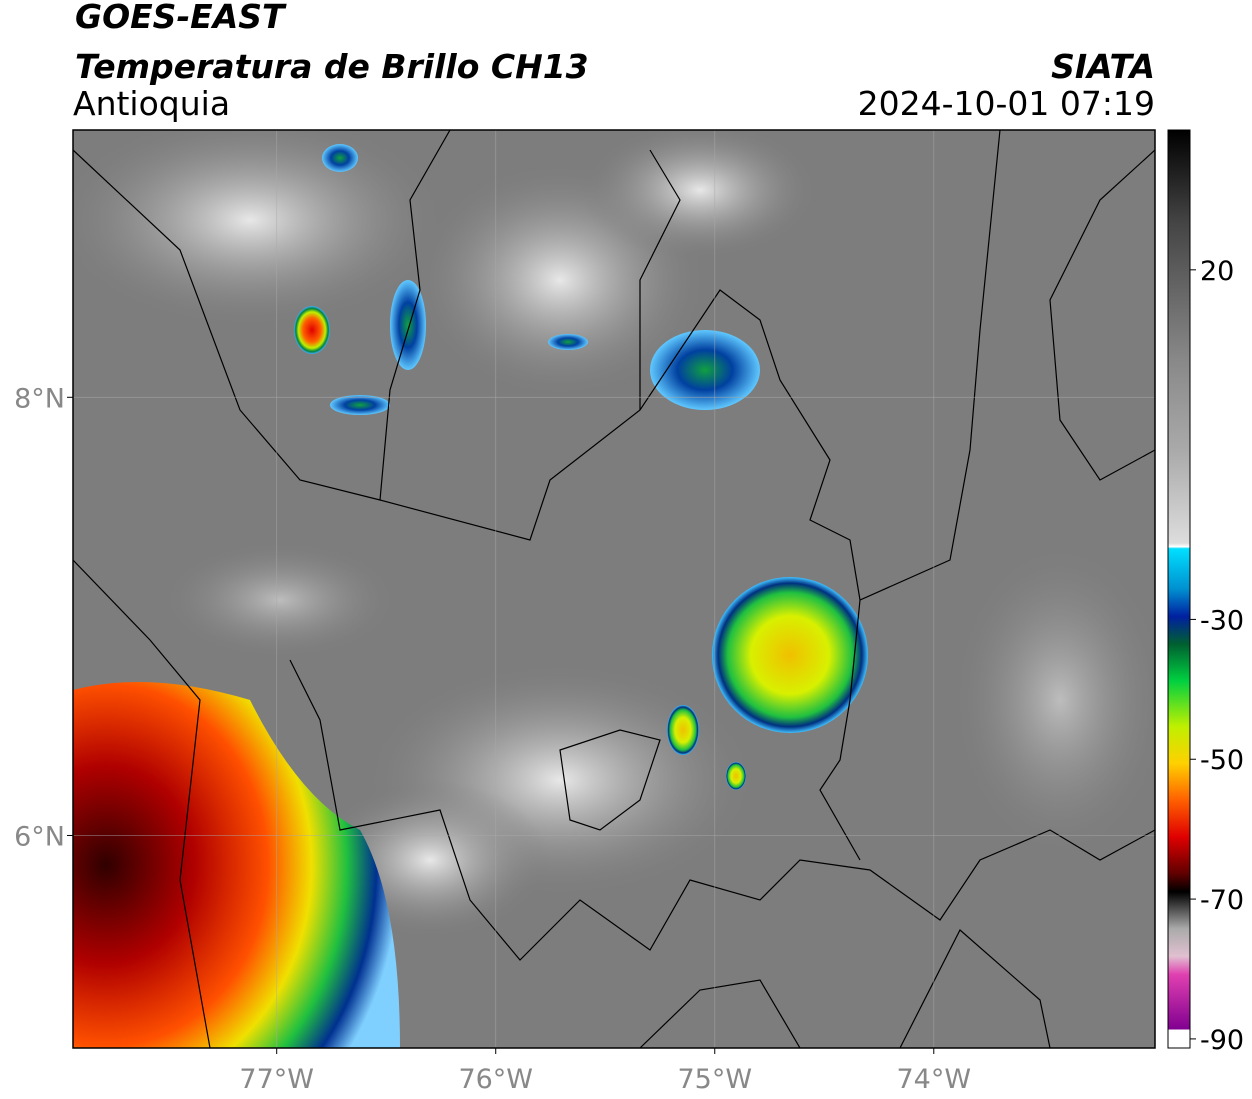 This screenshot has height=1099, width=1252. What do you see at coordinates (181, 18) in the screenshot?
I see `satellite: GOES-EAST` at bounding box center [181, 18].